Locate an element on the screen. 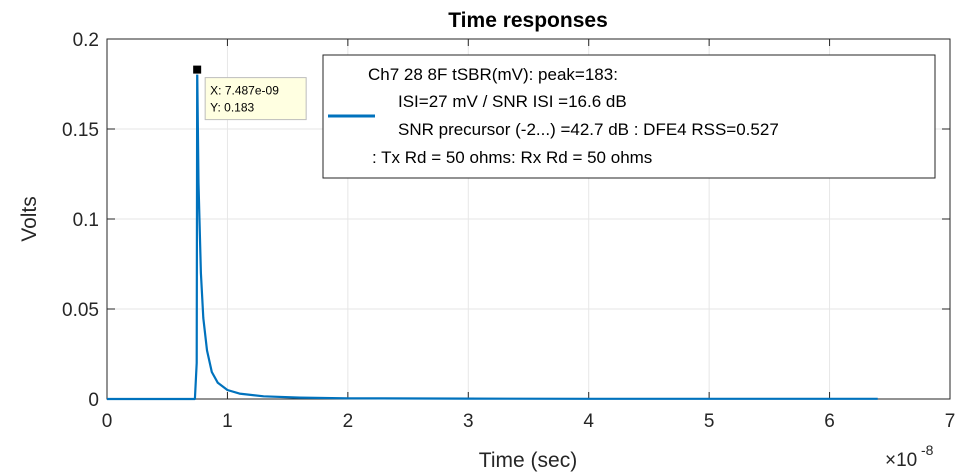  x-tick-label: 1 is located at coordinates (227, 421).